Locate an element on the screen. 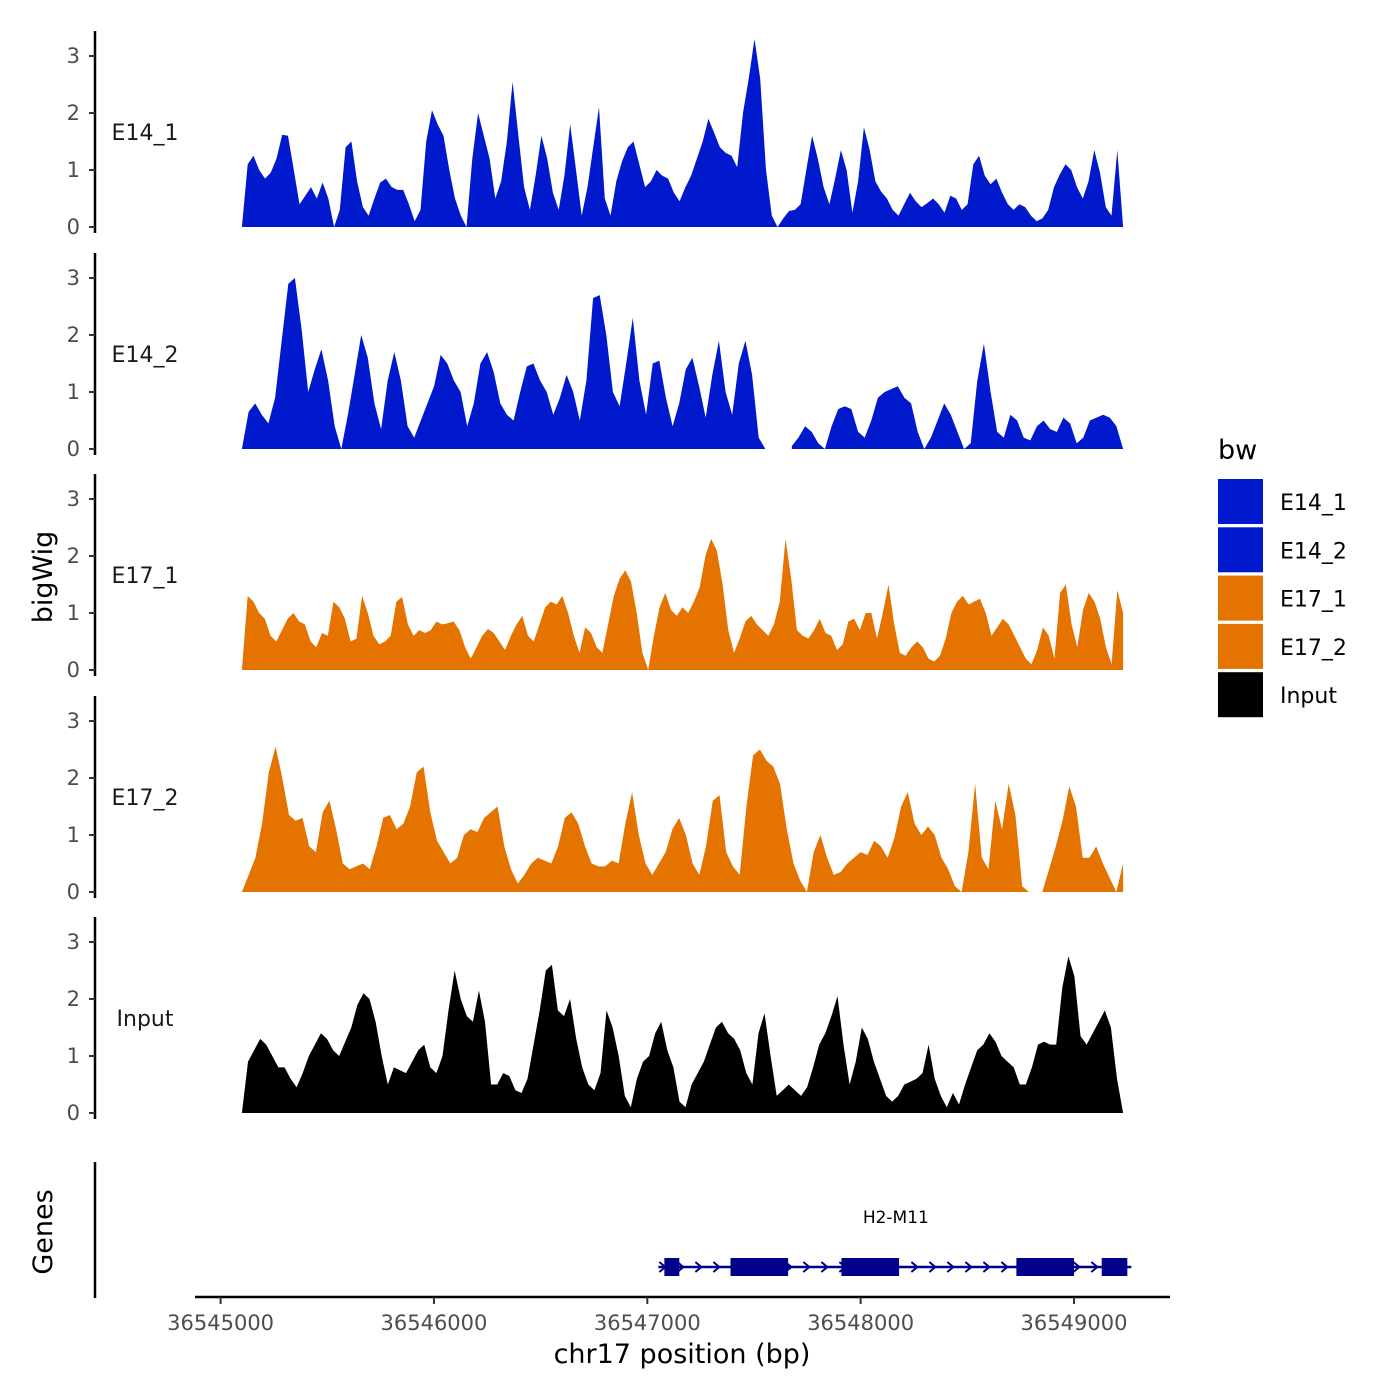  track-label: E17_1 is located at coordinates (145, 576).